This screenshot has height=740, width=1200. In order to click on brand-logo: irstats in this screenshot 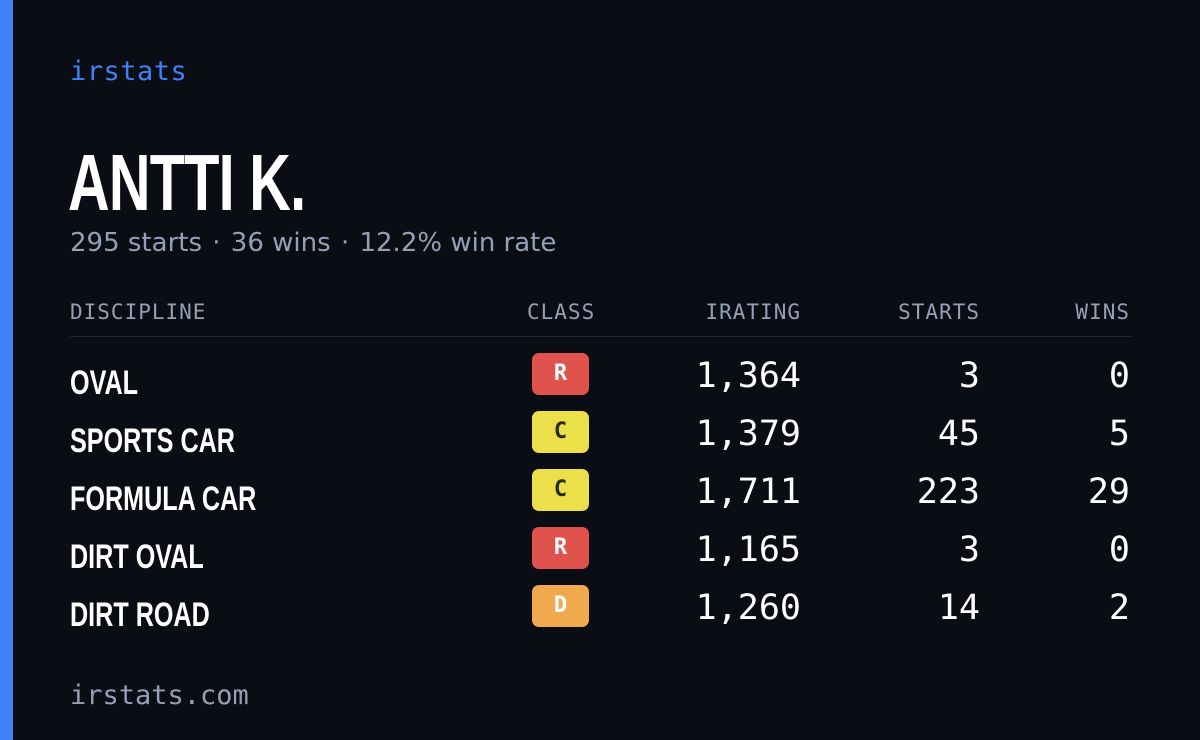, I will do `click(129, 71)`.